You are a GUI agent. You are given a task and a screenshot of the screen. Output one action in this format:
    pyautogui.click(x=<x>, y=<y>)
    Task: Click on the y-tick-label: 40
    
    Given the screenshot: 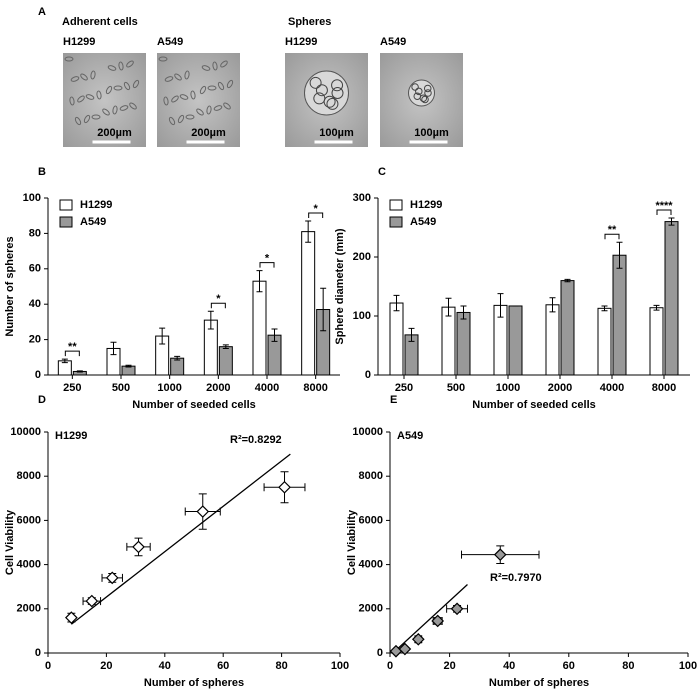 What is the action you would take?
    pyautogui.click(x=35, y=304)
    